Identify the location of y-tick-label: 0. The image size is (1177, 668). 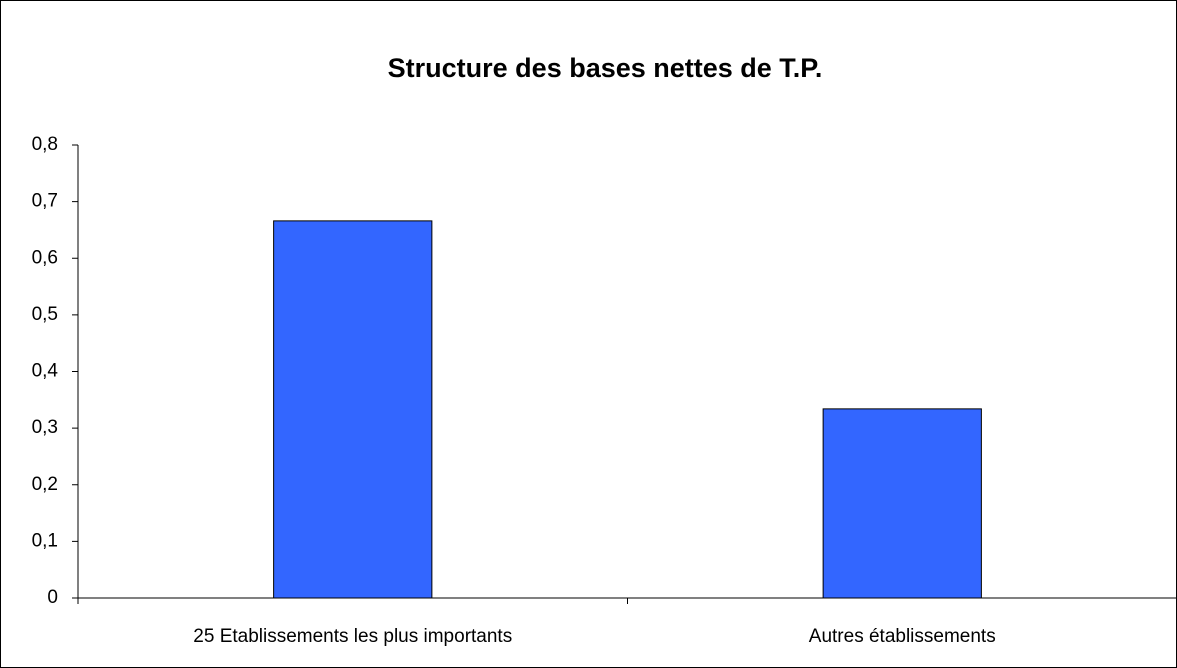
(52, 597).